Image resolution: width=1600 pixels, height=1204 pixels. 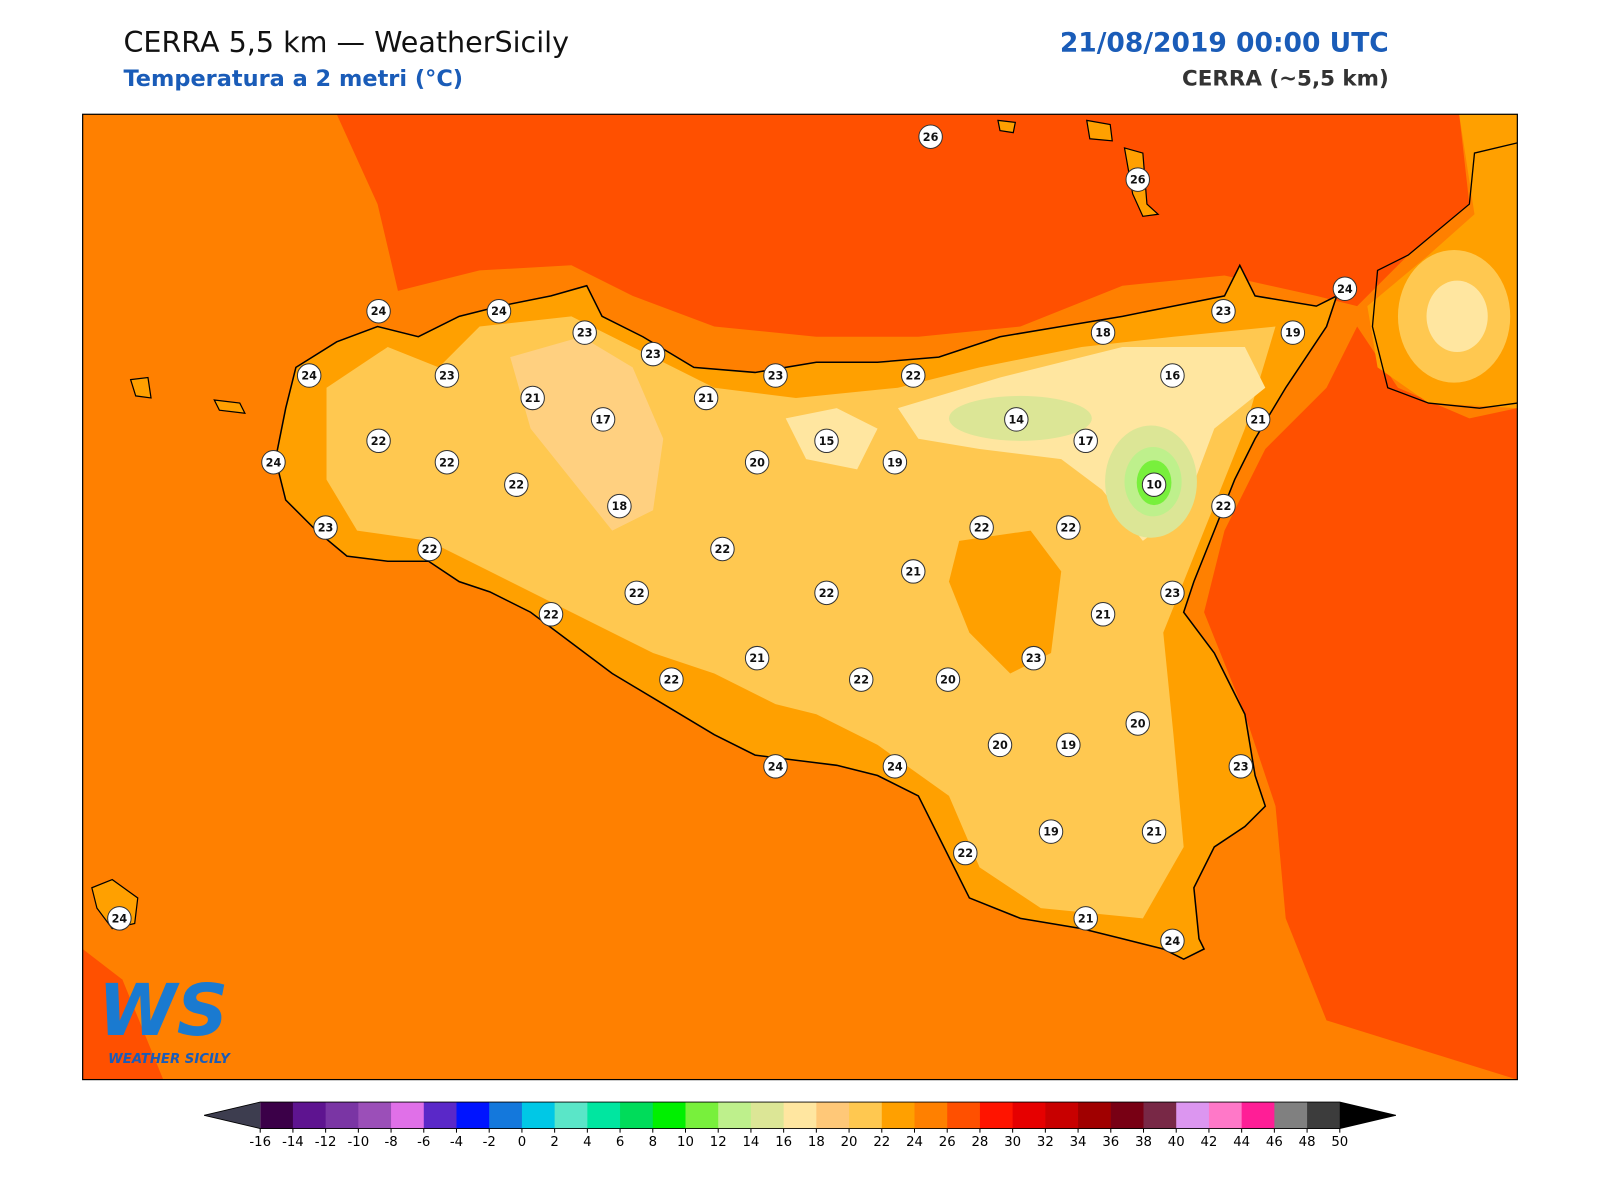 I want to click on colorbar-tick-label: 2, so click(x=554, y=1142).